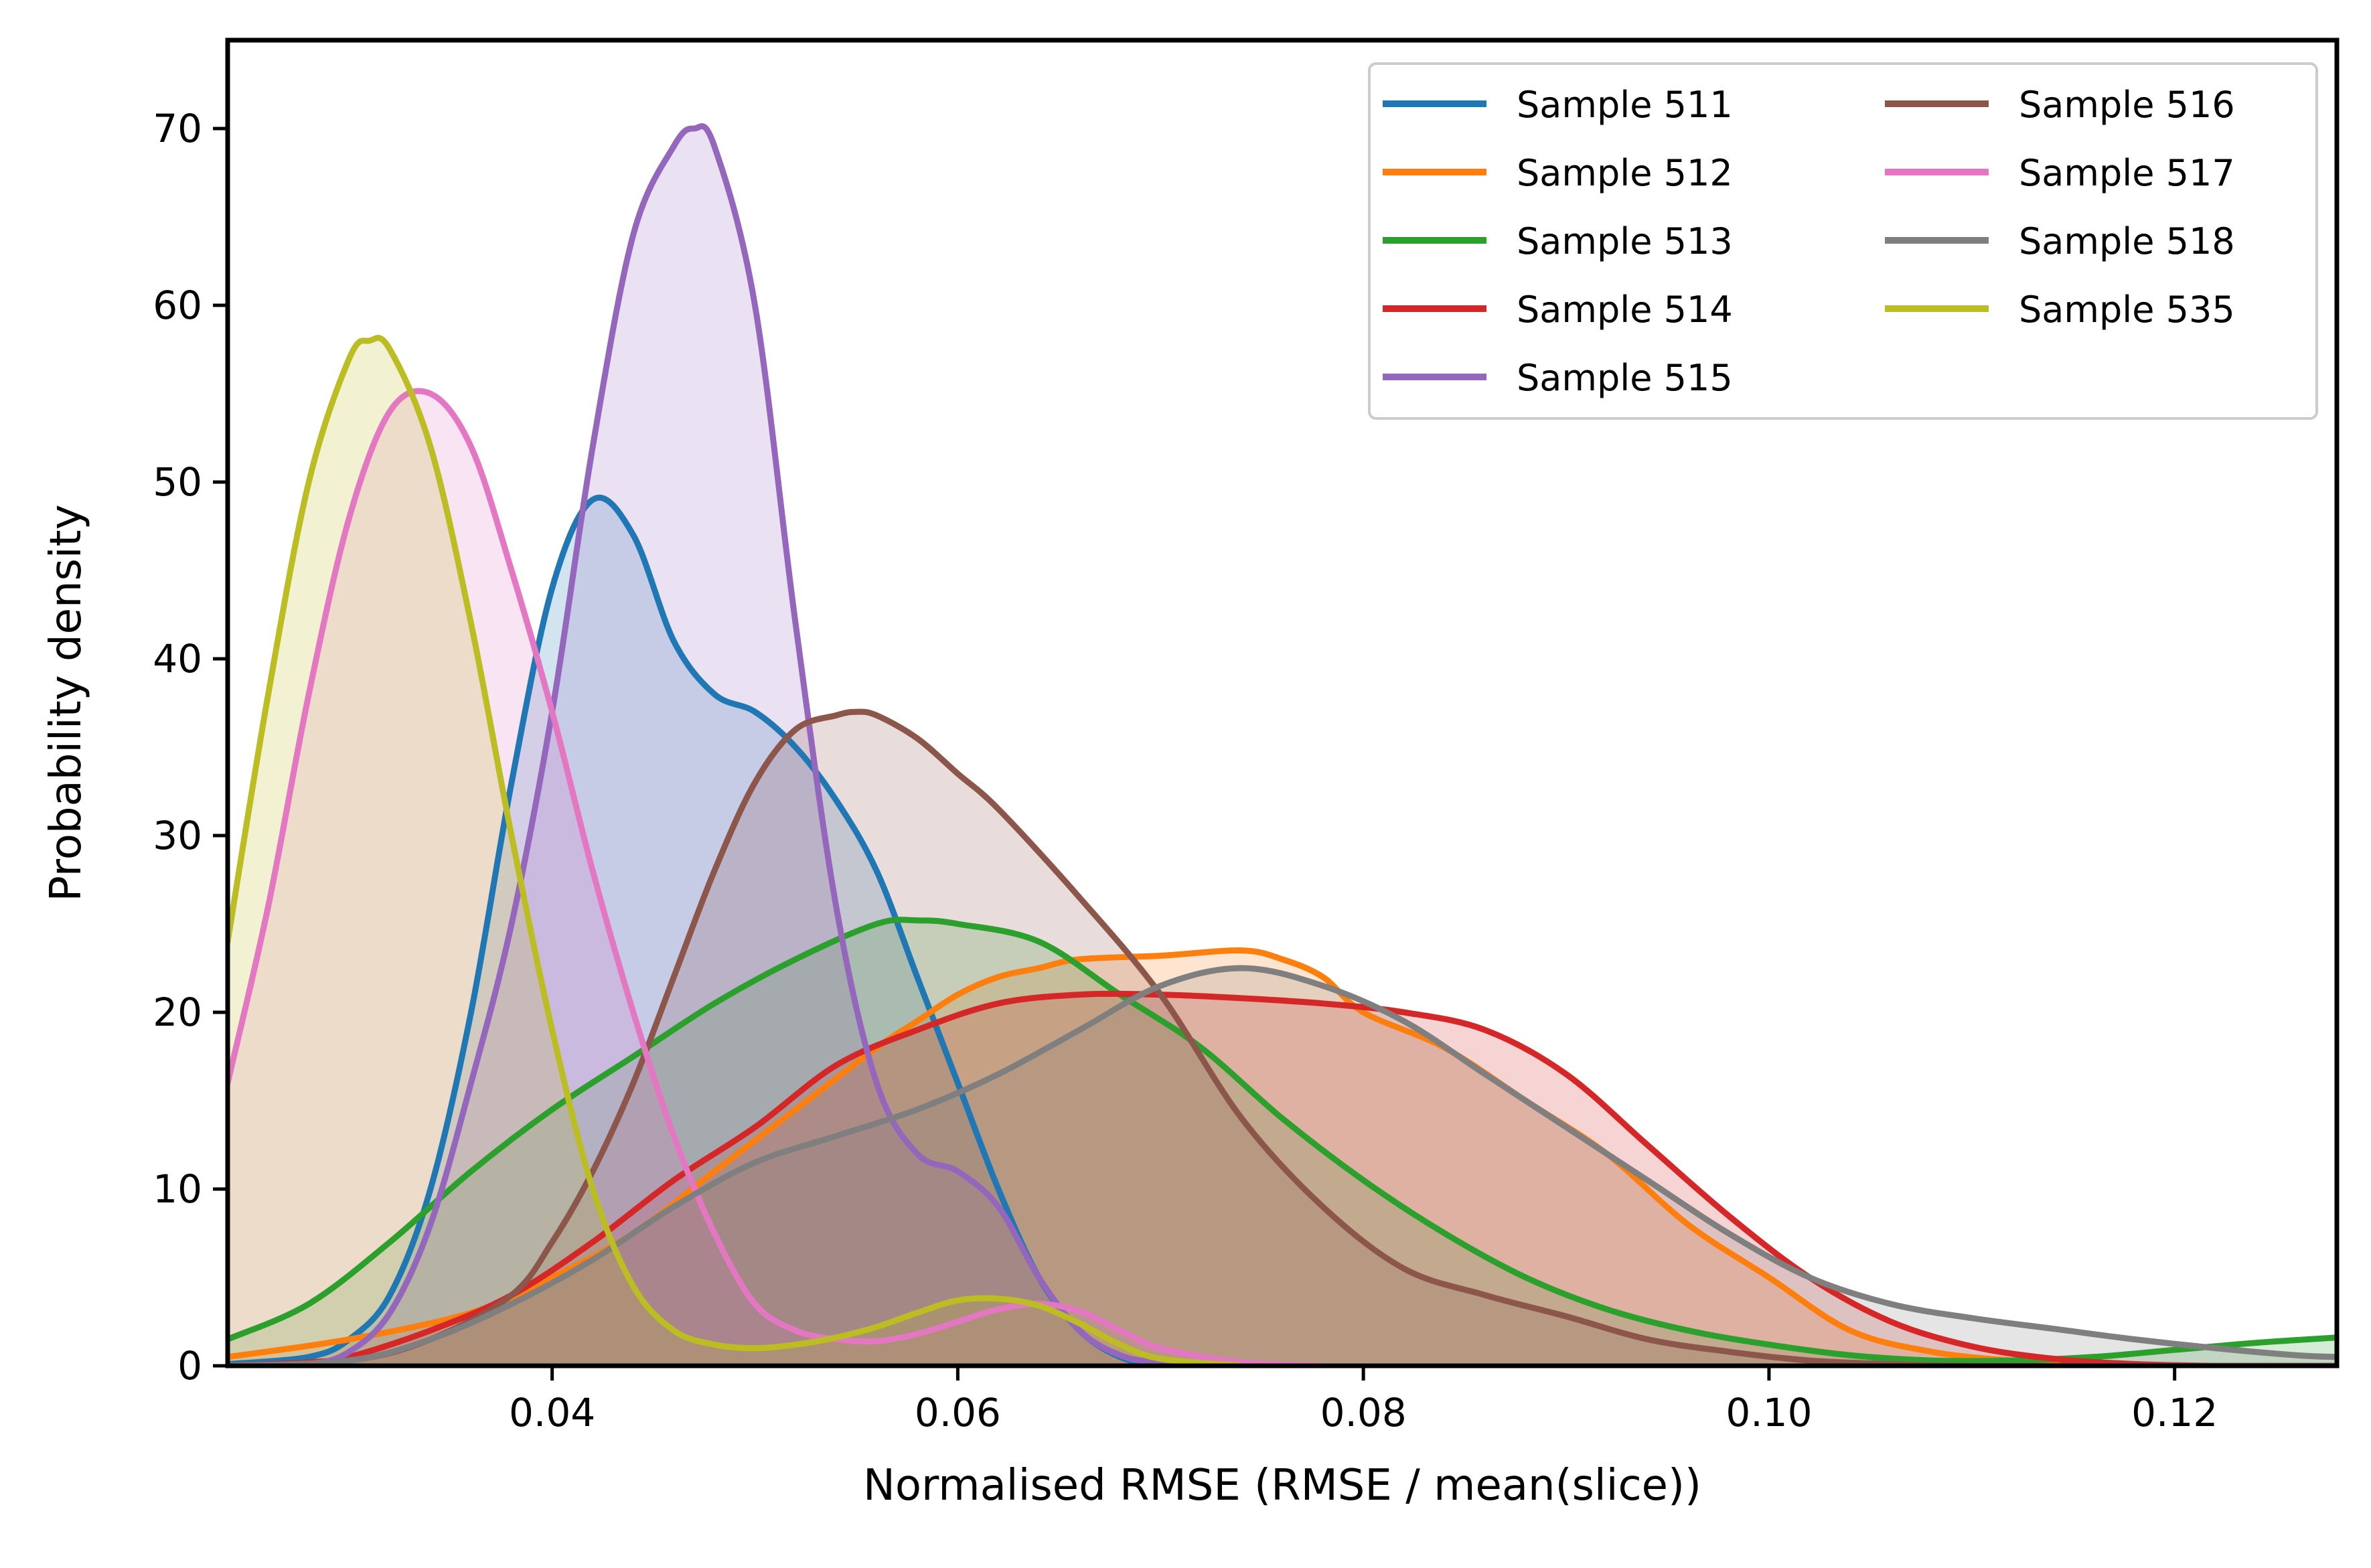  I want to click on legend-item-sample-518: Sample 518, so click(2060, 241).